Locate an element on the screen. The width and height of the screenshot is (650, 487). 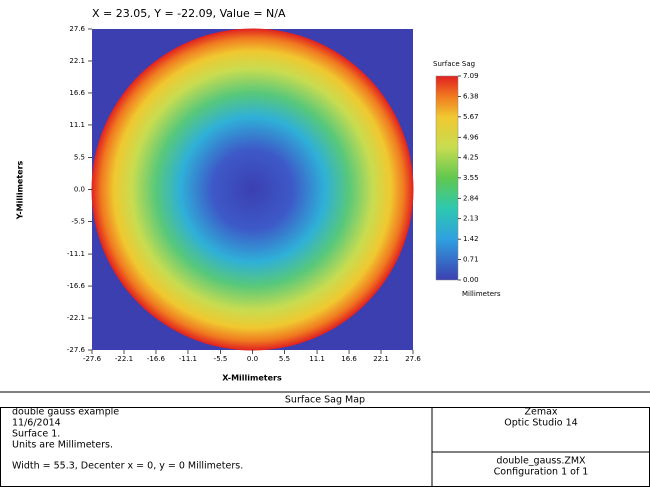
colorbar-tick-label: 2.13 is located at coordinates (471, 219).